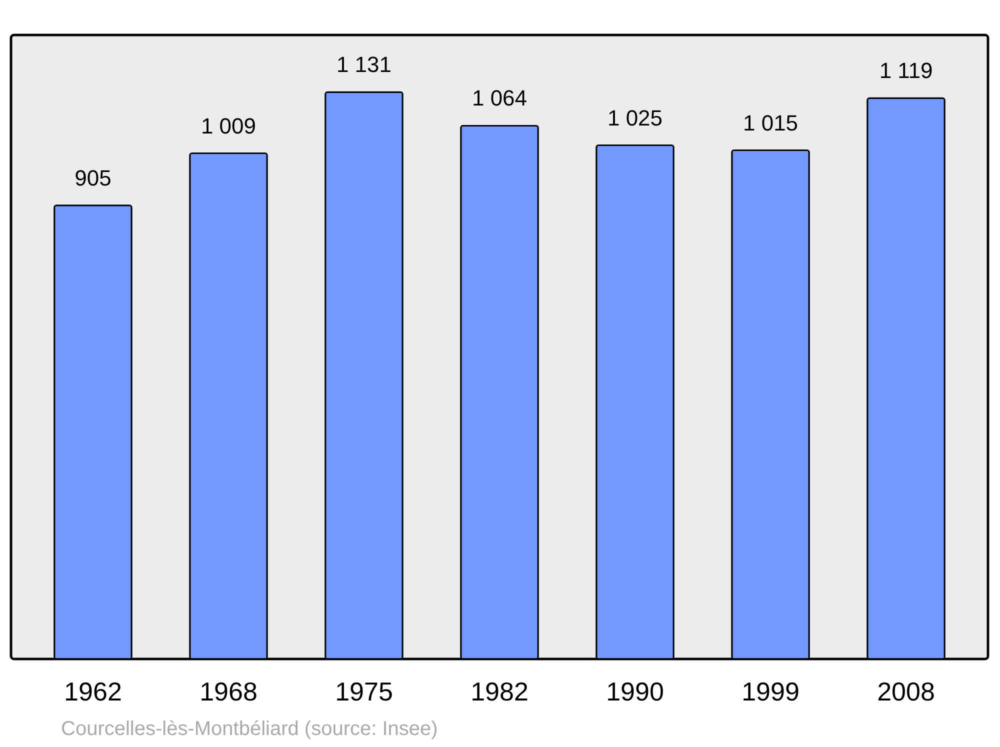 The image size is (1000, 747). Describe the element at coordinates (771, 691) in the screenshot. I see `x-tick-label: 1999` at that location.